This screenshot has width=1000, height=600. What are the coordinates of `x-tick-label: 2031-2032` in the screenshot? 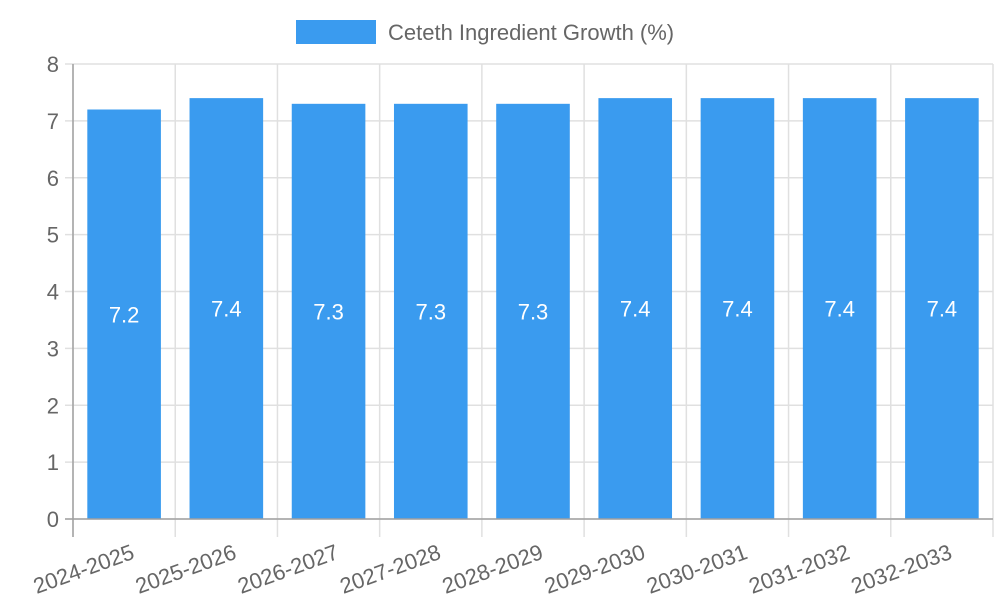 It's located at (798, 568).